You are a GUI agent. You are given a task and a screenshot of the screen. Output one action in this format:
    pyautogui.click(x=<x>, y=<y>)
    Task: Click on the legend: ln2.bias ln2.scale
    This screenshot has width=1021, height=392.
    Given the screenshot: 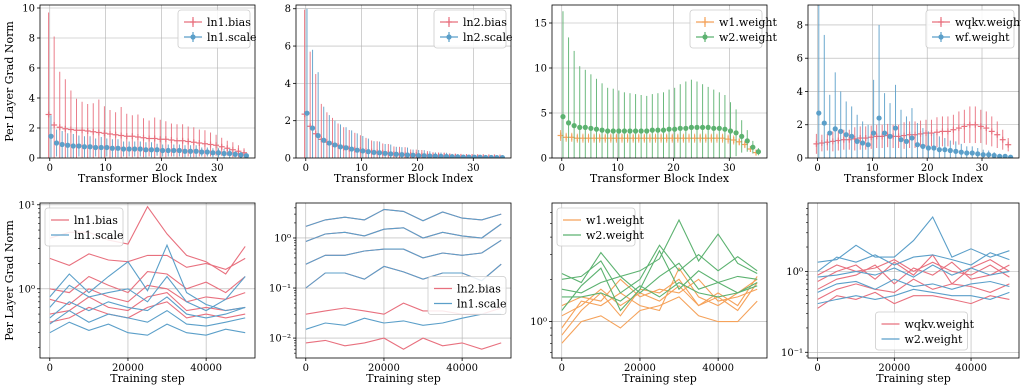 What is the action you would take?
    pyautogui.click(x=473, y=29)
    